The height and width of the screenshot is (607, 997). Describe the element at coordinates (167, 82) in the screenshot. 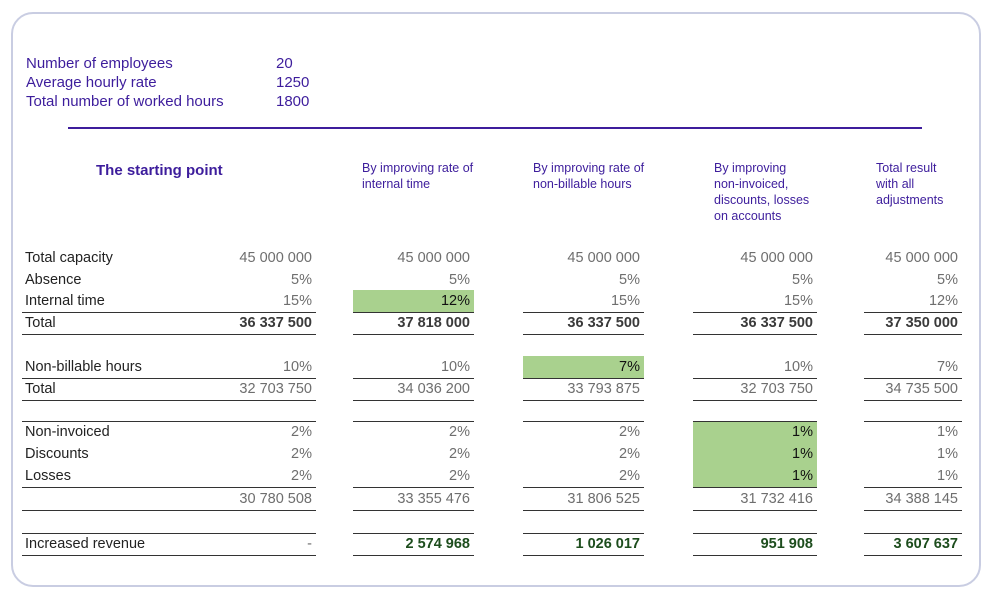

I see `parameter-row: Average hourly rate 1250` at that location.